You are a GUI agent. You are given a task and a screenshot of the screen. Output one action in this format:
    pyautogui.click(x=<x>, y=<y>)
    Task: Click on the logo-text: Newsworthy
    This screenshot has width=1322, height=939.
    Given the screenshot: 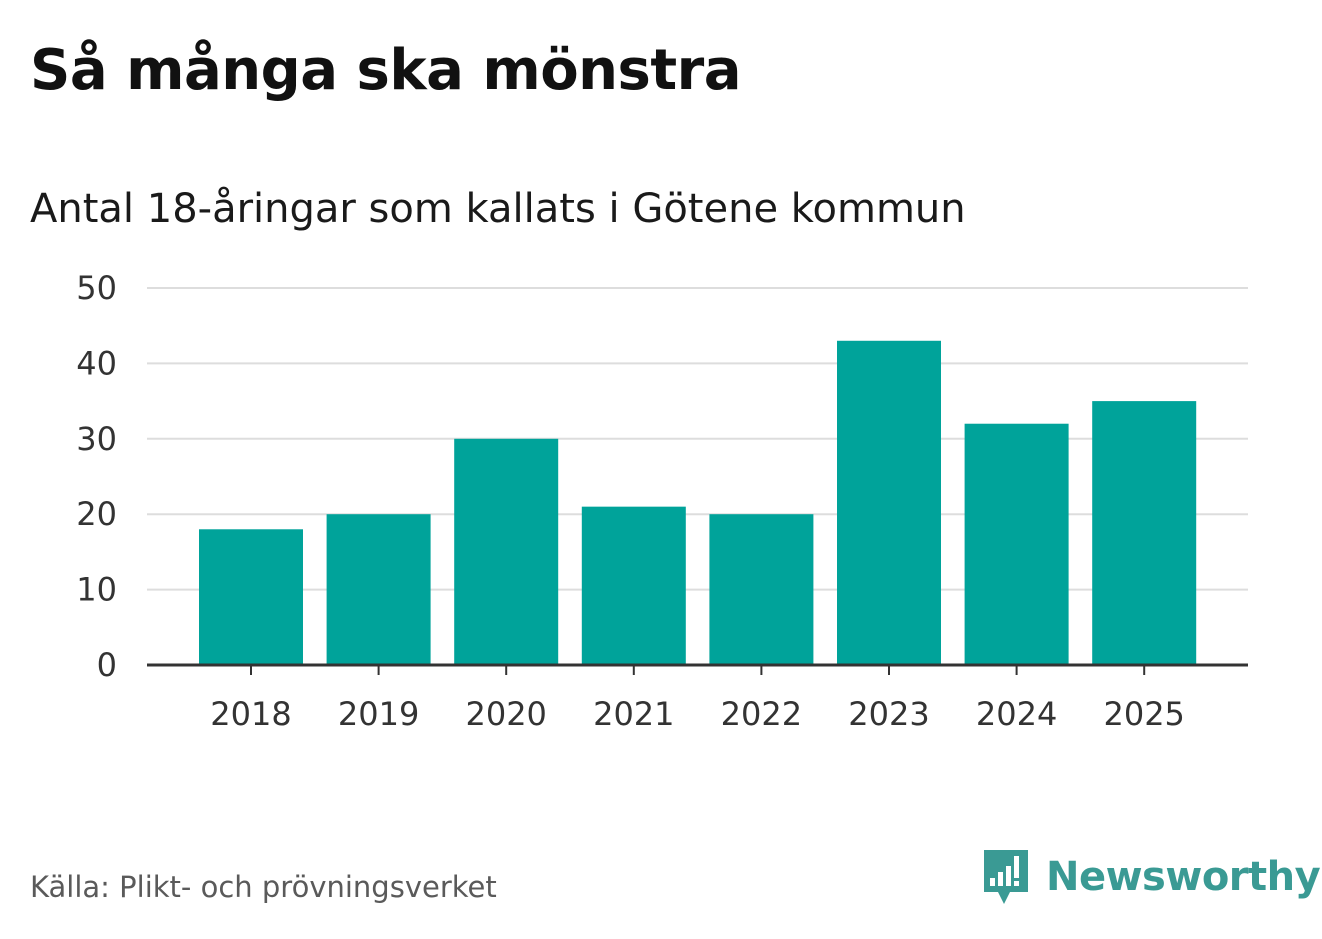 What is the action you would take?
    pyautogui.click(x=1183, y=877)
    